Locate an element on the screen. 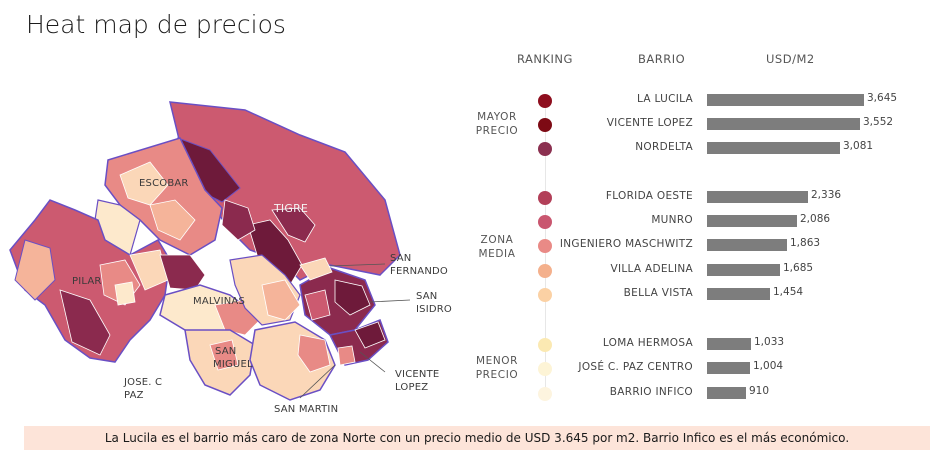 This screenshot has width=937, height=451. map-label-san-fernando-1: SAN is located at coordinates (401, 258).